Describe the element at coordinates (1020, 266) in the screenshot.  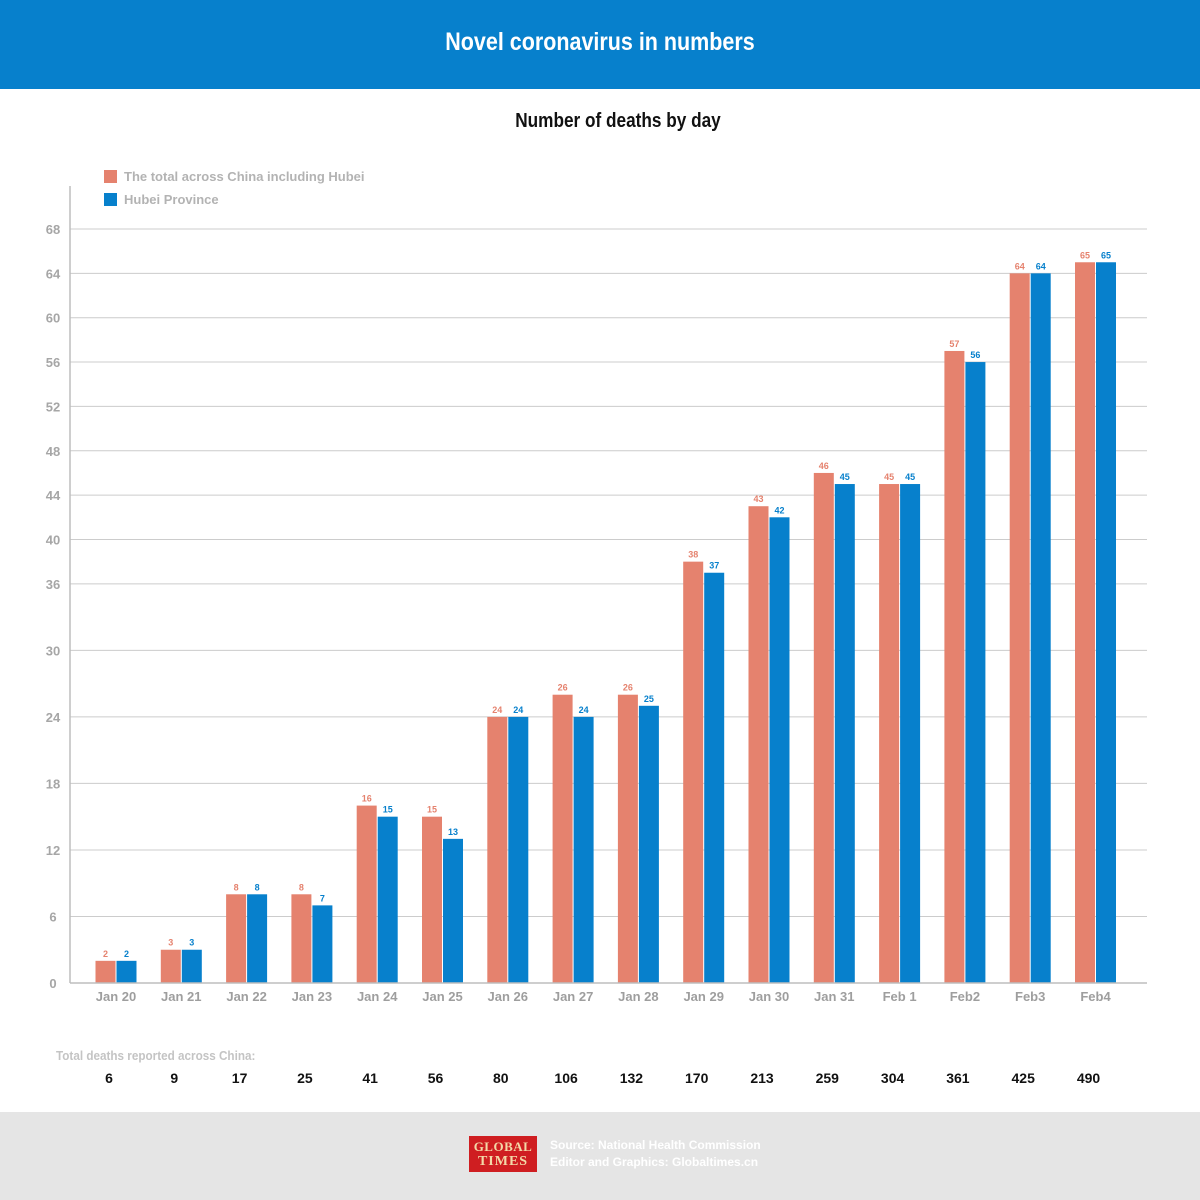
I see `value-label-total: 64` at that location.